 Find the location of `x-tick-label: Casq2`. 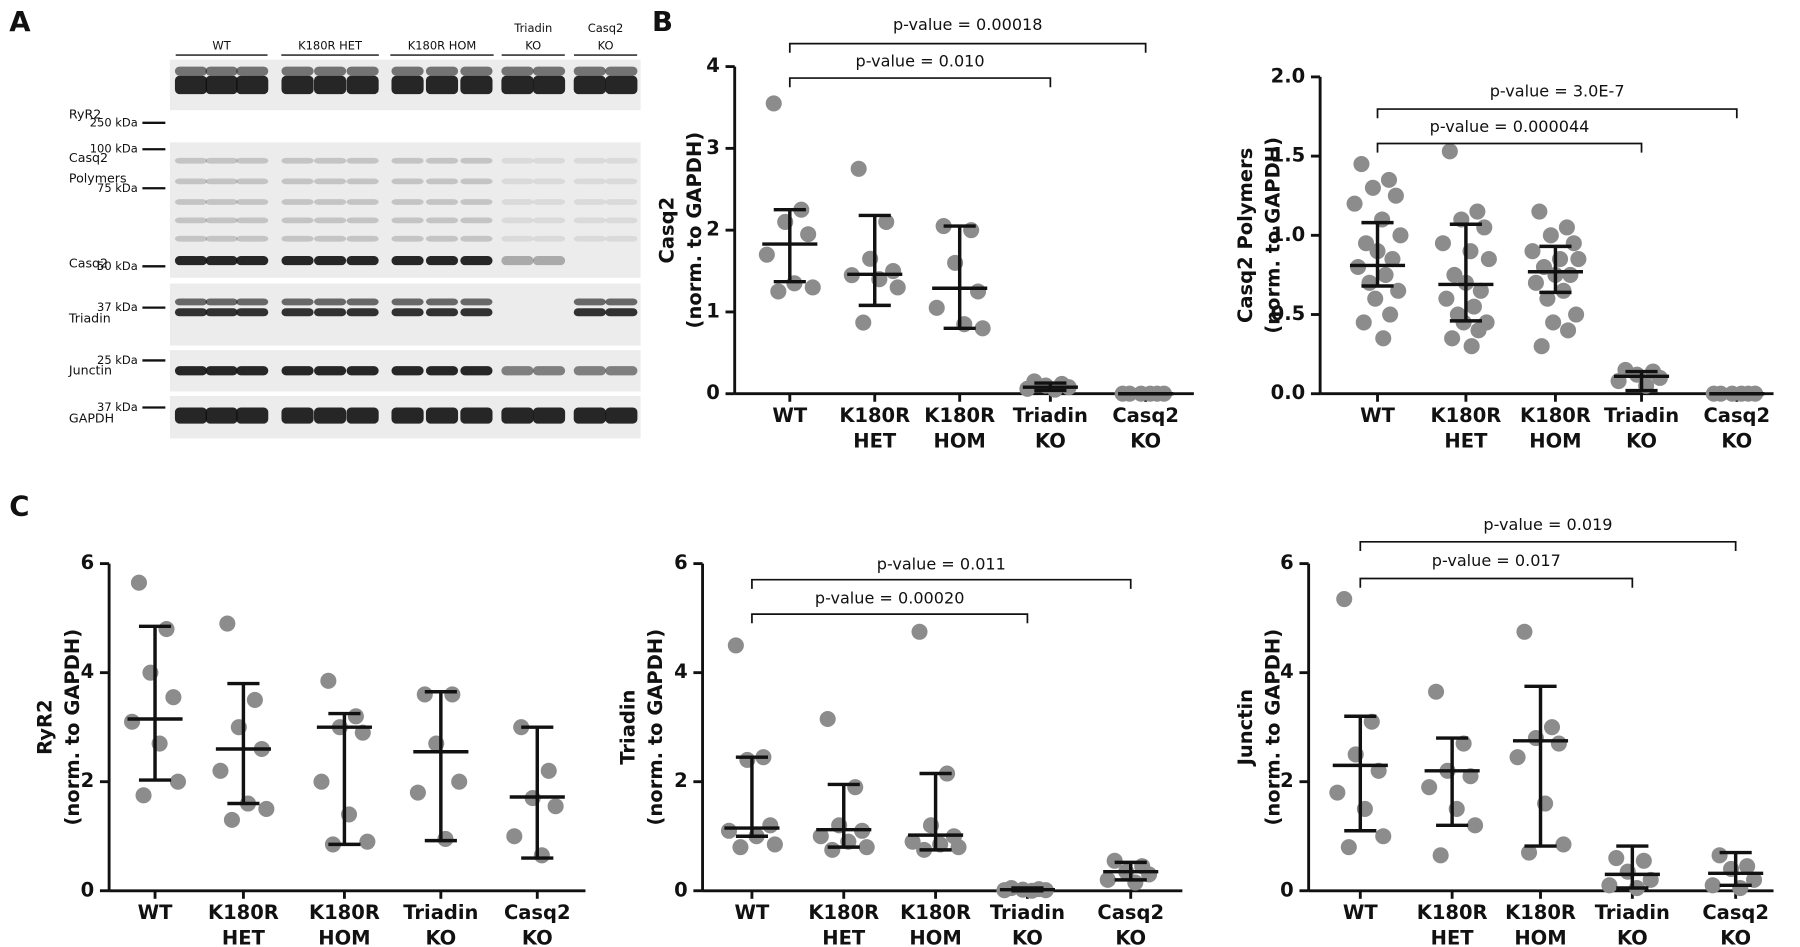

x-tick-label: Casq2 is located at coordinates (537, 912).